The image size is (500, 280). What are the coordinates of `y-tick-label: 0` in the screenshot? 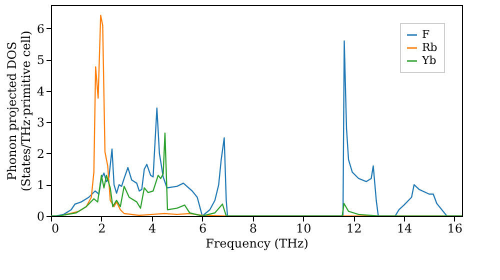 It's located at (40, 217).